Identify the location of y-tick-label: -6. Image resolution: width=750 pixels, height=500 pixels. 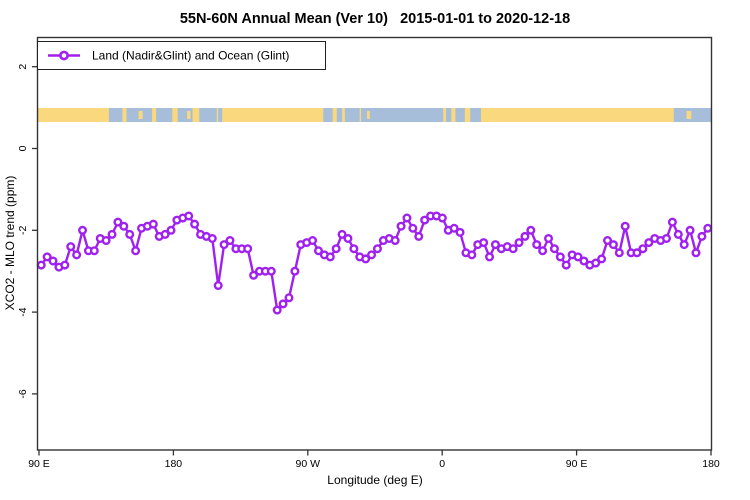
(23, 393).